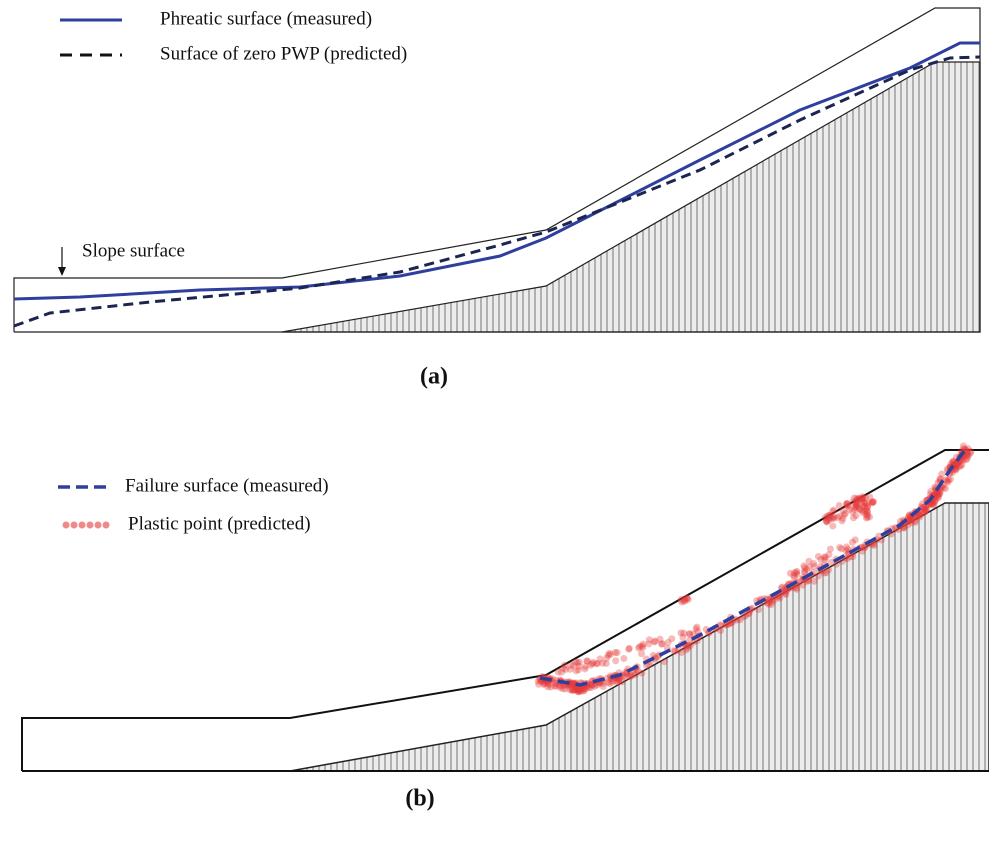  What do you see at coordinates (219, 523) in the screenshot?
I see `legend-label: Plastic point (predicted)` at bounding box center [219, 523].